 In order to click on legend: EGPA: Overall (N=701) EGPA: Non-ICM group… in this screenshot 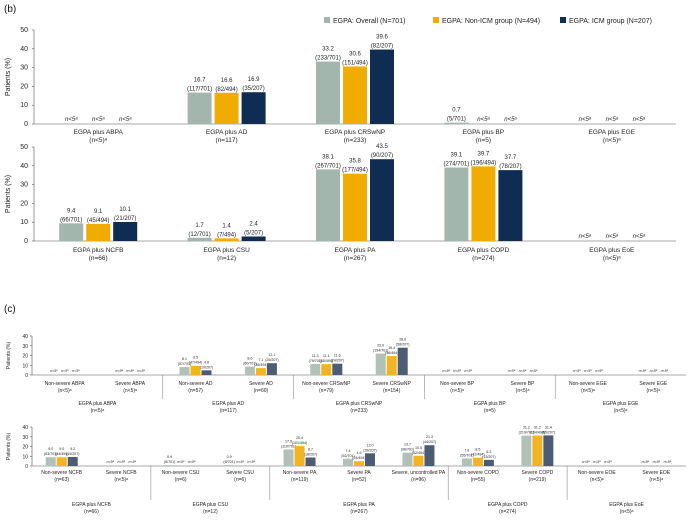, I will do `click(488, 21)`.